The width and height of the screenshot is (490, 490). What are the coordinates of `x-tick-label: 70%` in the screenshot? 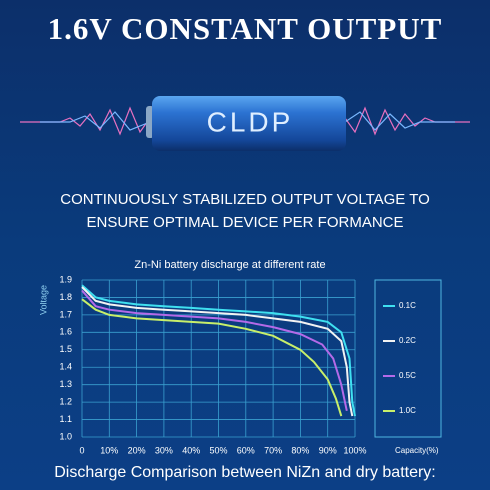 It's located at (273, 450).